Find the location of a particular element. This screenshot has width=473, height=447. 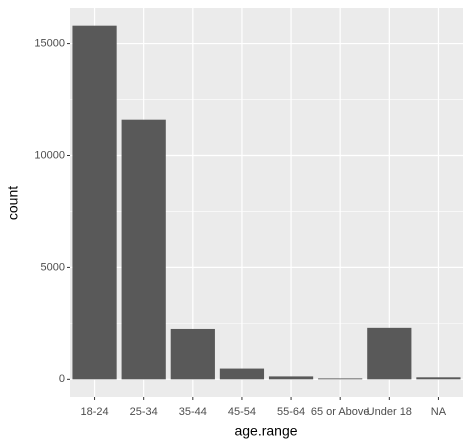

x-axis-title: age.range is located at coordinates (265, 431).